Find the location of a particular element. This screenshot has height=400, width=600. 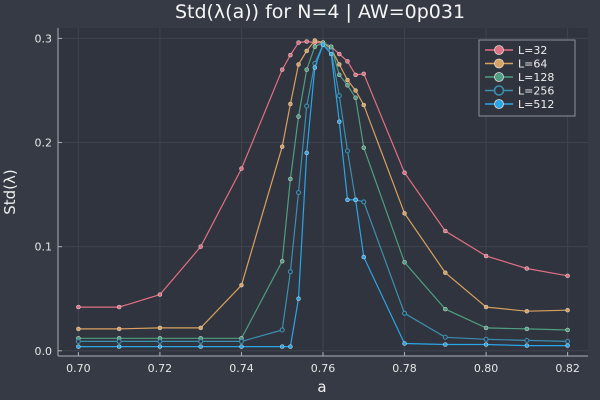

legend-label: L=256 is located at coordinates (536, 91).